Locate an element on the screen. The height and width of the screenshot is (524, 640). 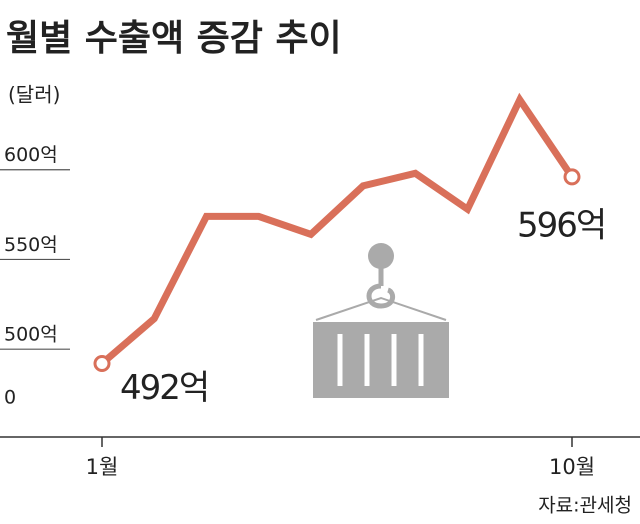
source: 자료:관세청 is located at coordinates (585, 506).